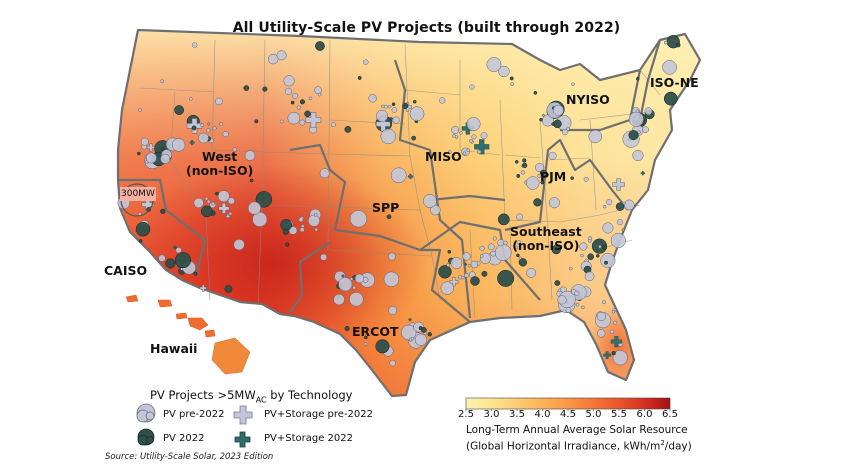  Describe the element at coordinates (674, 82) in the screenshot. I see `region-label-isone: ISO-NE` at that location.